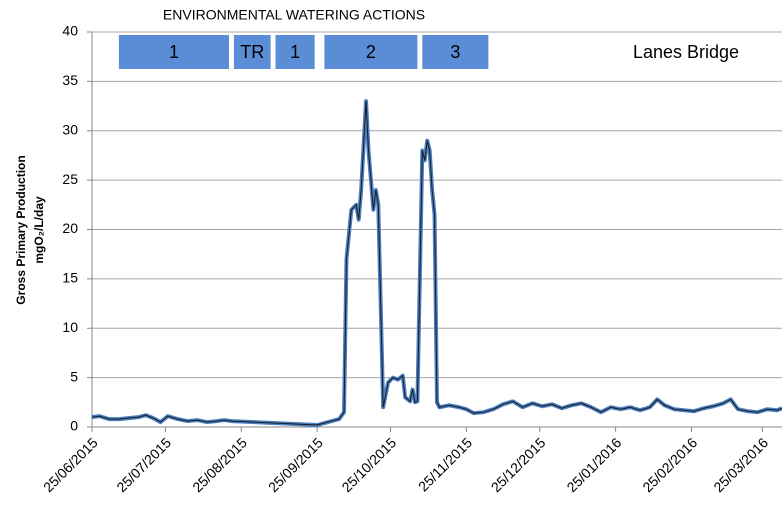 The height and width of the screenshot is (515, 782). Describe the element at coordinates (70, 31) in the screenshot. I see `y-tick-label: 40` at that location.